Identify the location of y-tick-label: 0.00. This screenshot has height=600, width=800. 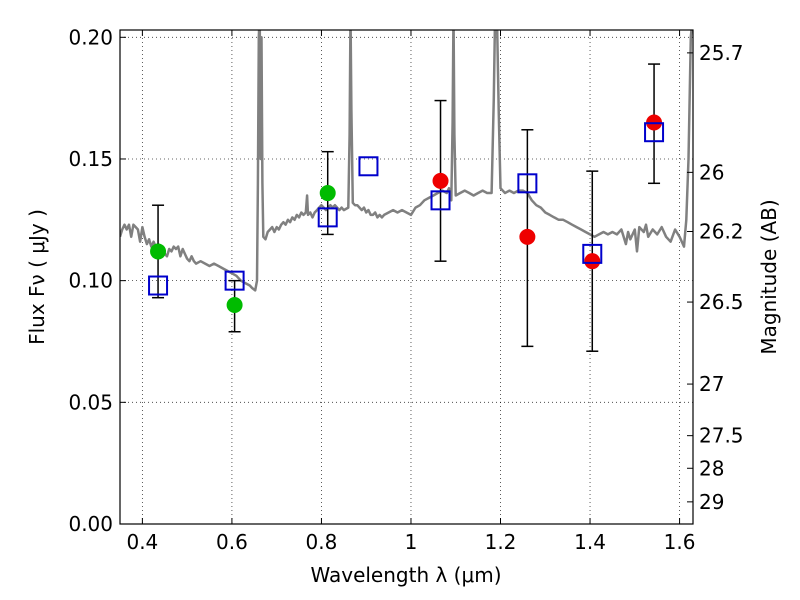
(90, 524).